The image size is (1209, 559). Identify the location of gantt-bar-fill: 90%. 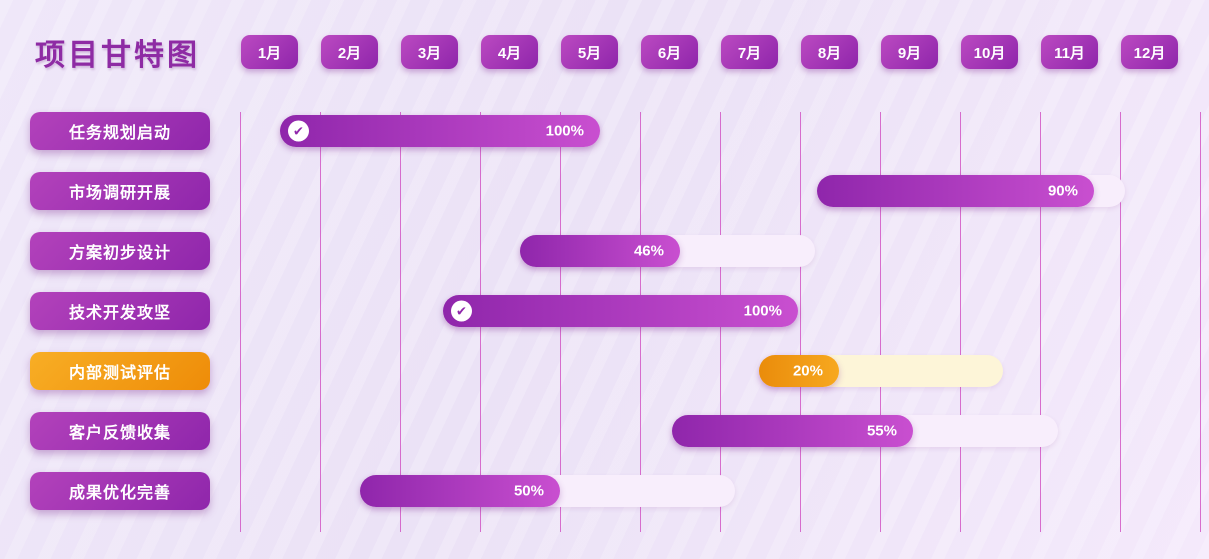
(955, 191).